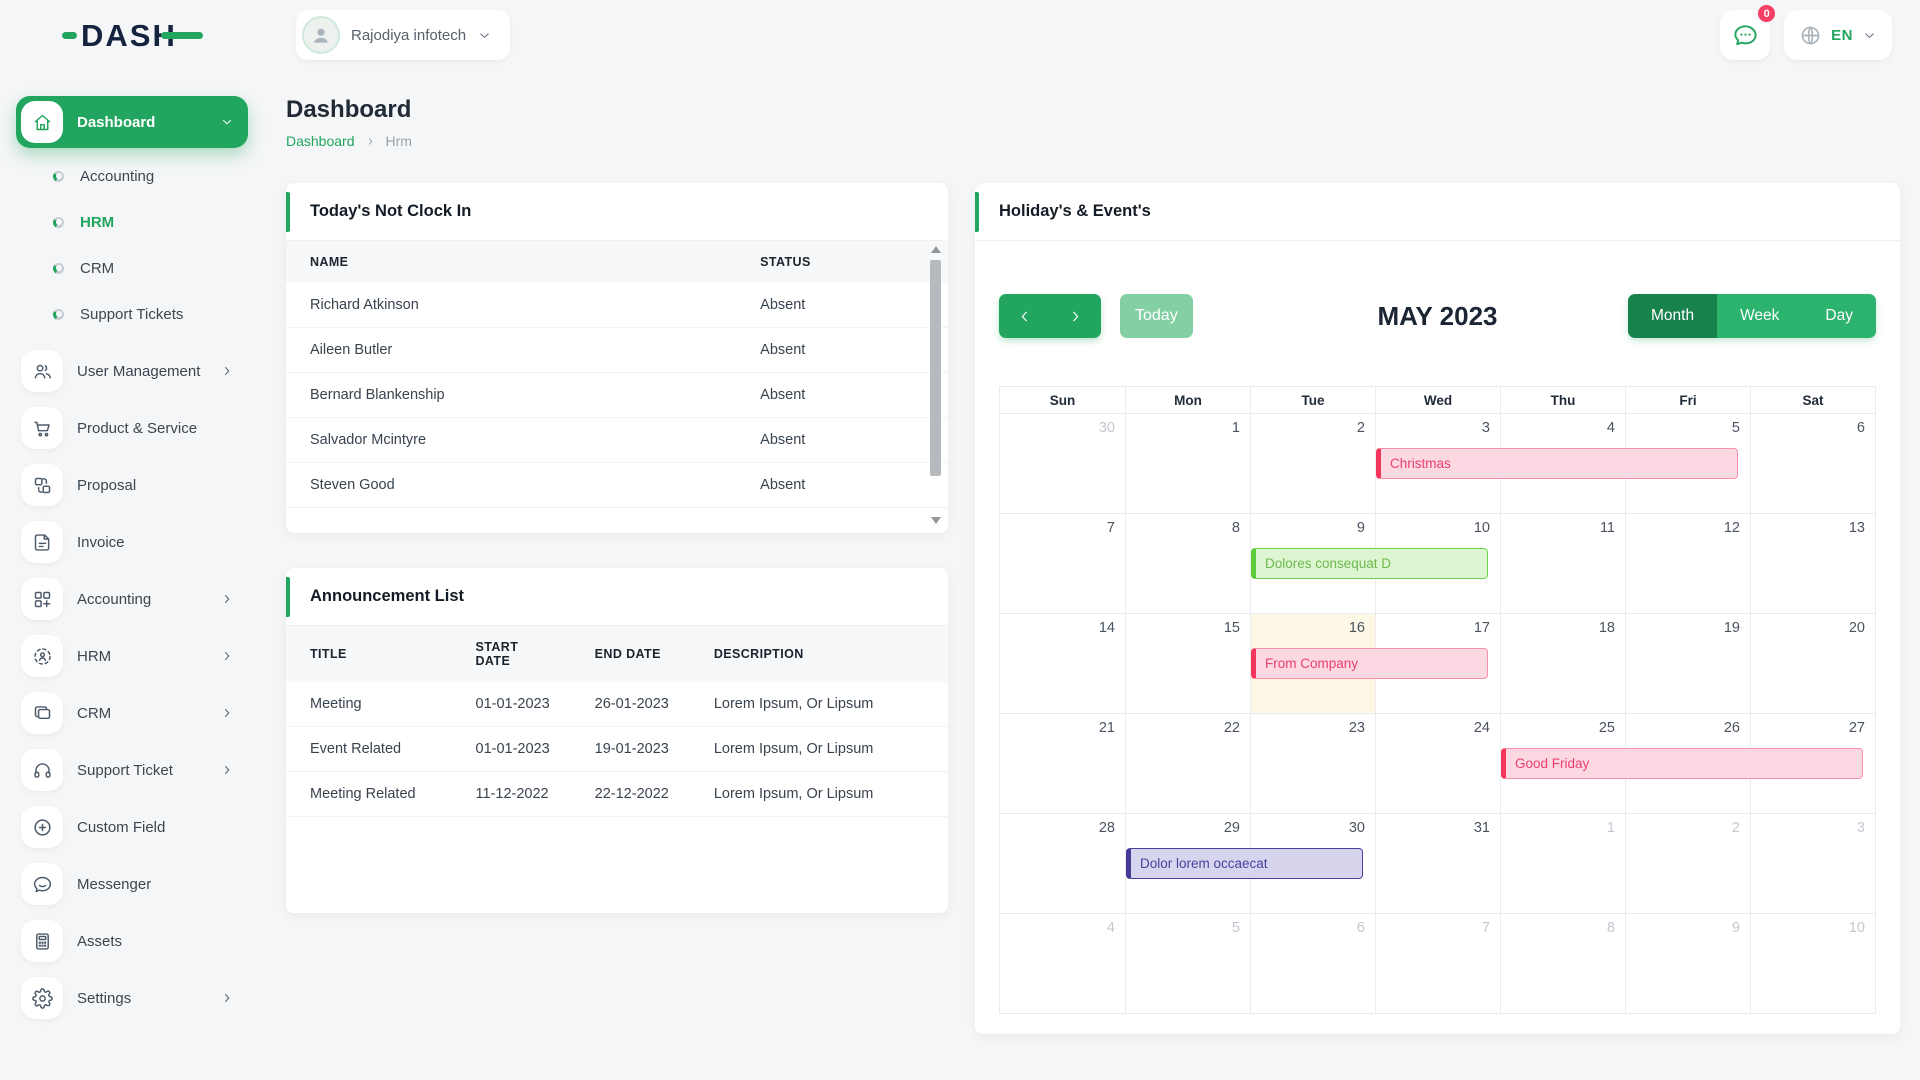  I want to click on calendar-day-cell: 29, so click(1187, 863).